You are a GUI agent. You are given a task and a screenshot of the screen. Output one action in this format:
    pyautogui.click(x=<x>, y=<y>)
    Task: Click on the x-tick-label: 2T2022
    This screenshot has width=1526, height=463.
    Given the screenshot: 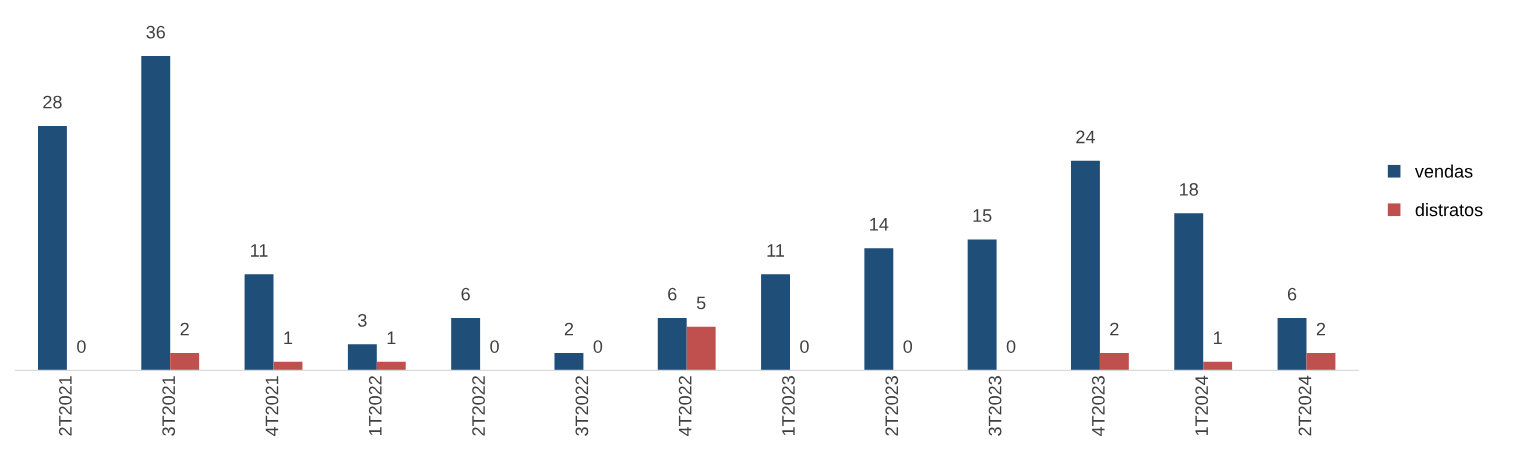 What is the action you would take?
    pyautogui.click(x=478, y=406)
    